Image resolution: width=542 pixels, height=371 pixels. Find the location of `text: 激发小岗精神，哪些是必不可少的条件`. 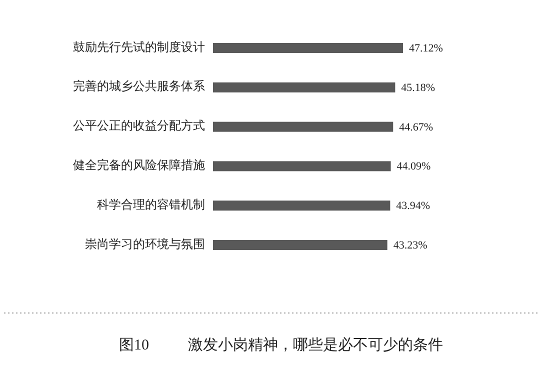

text: 激发小岗精神，哪些是必不可少的条件 is located at coordinates (315, 345).